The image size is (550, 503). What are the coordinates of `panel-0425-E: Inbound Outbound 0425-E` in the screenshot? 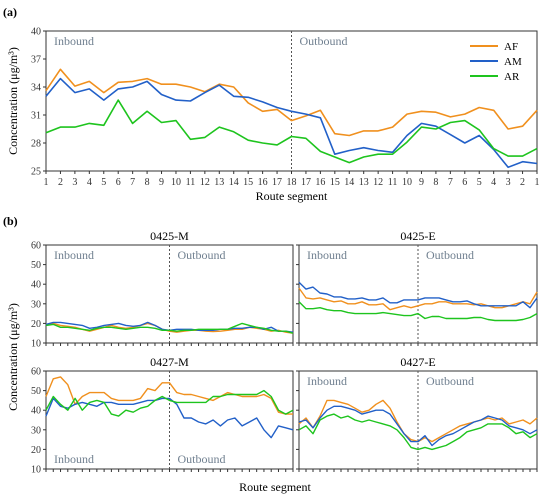 It's located at (417, 287).